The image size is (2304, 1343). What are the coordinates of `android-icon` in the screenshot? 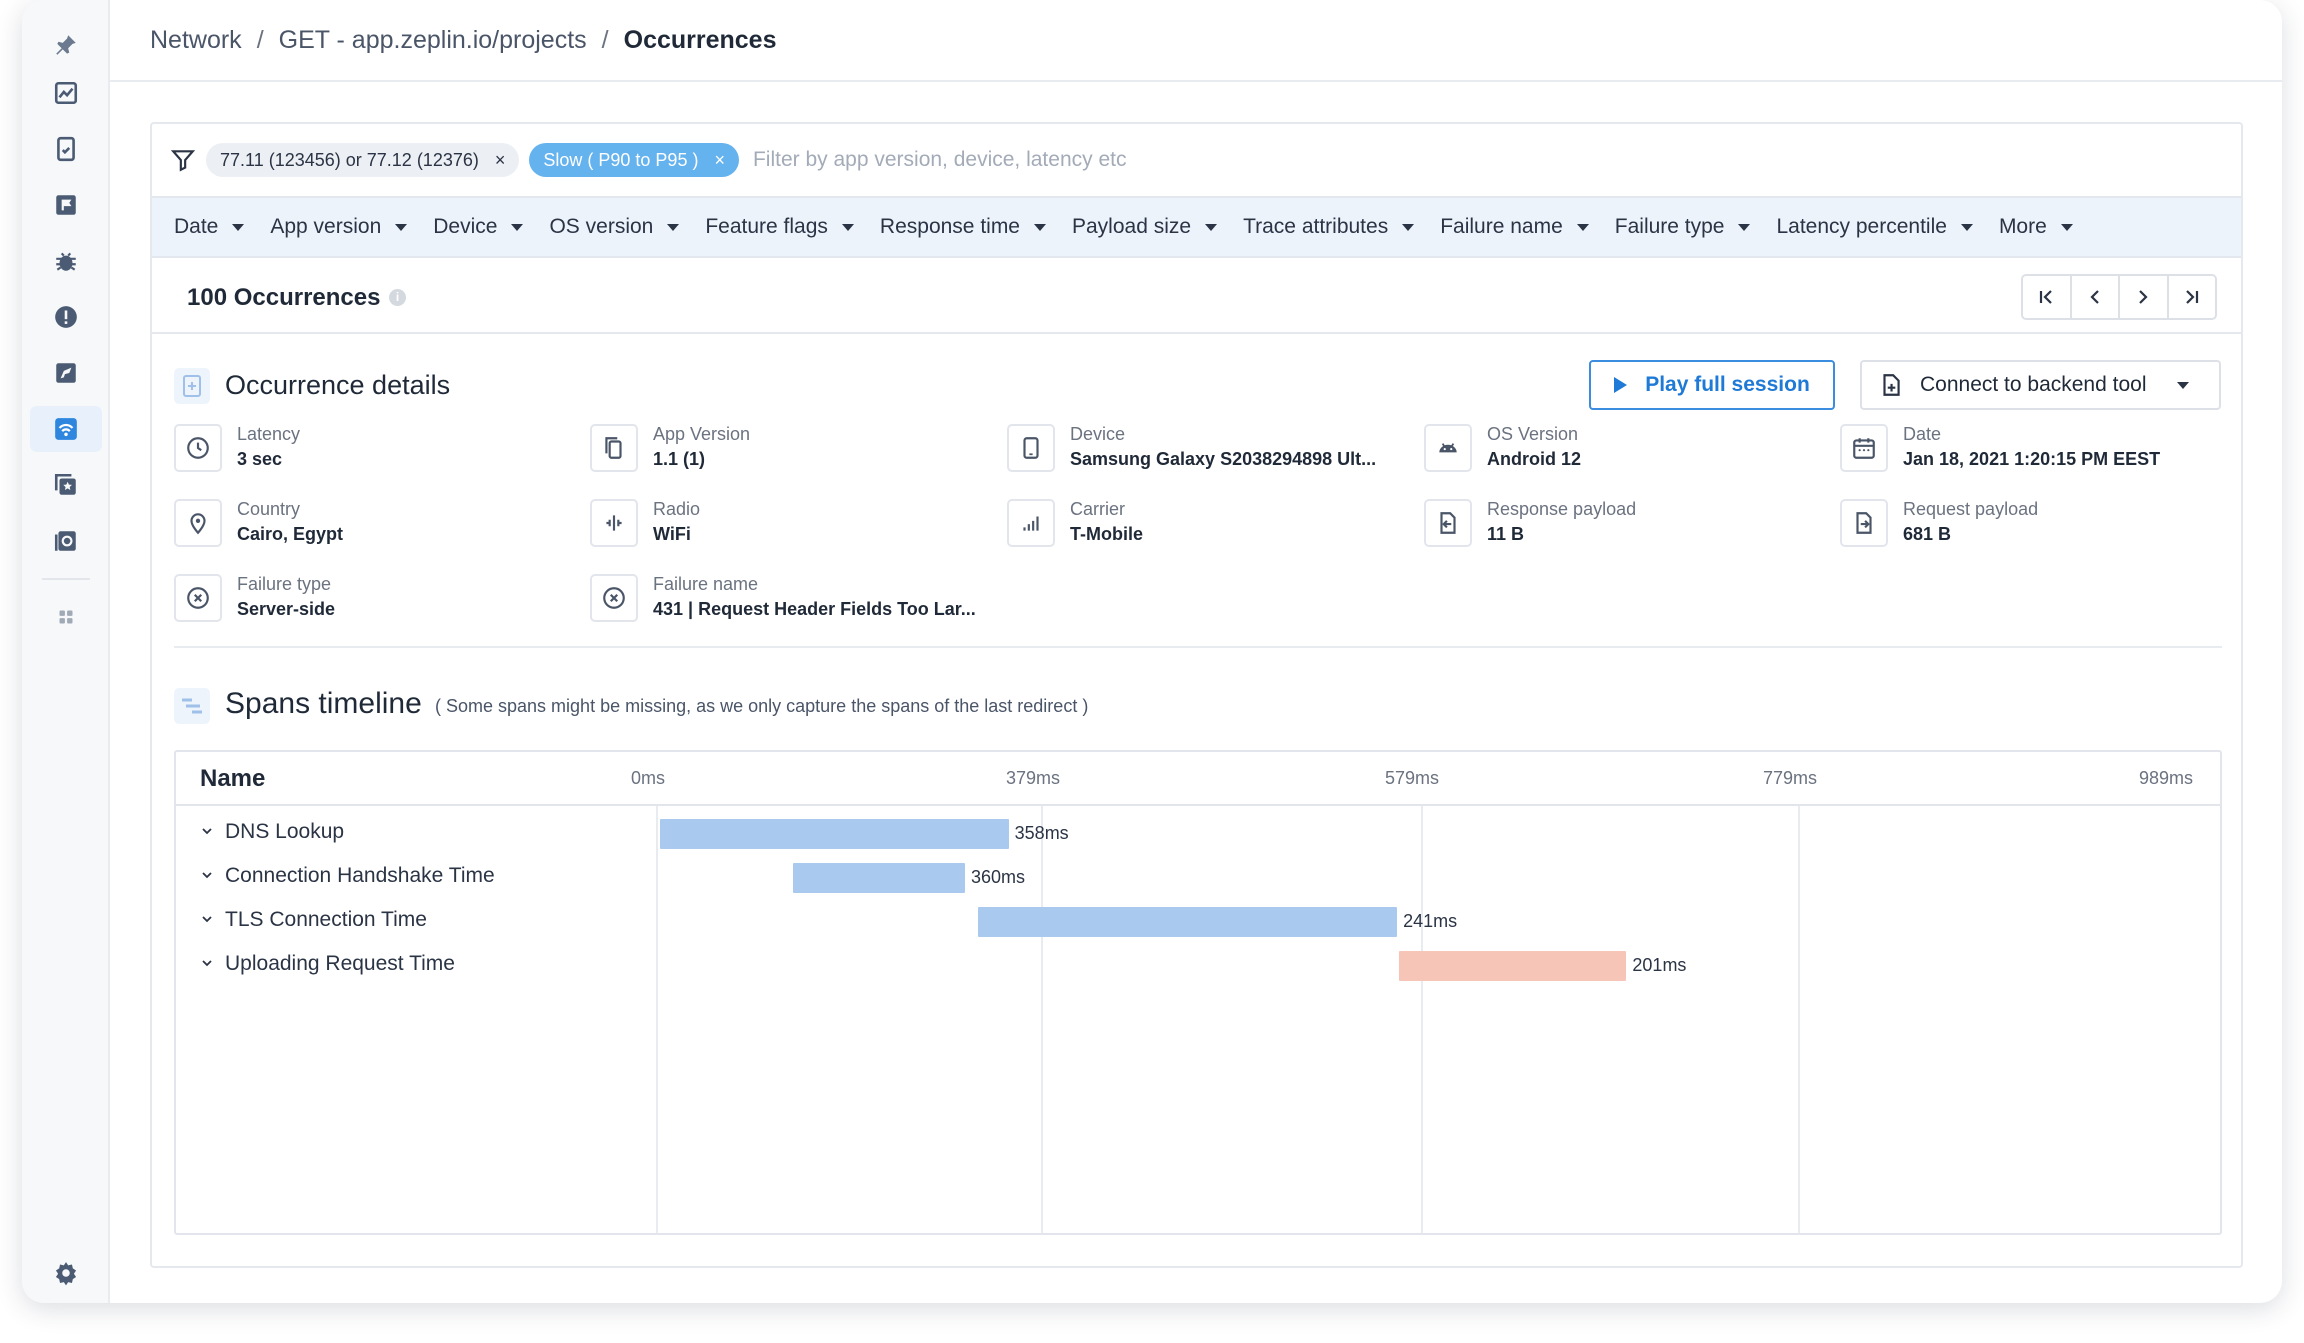 It's located at (1448, 448).